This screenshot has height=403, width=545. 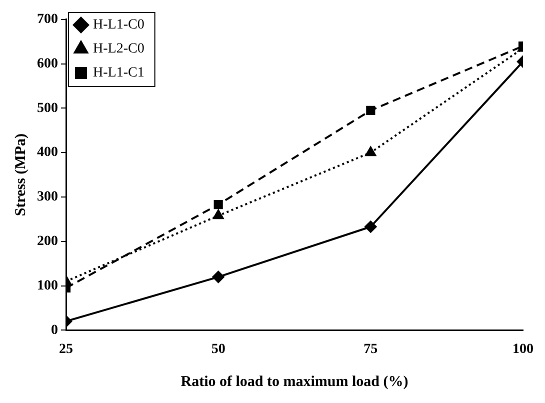 I want to click on y-tick-label: 0, so click(x=54, y=330).